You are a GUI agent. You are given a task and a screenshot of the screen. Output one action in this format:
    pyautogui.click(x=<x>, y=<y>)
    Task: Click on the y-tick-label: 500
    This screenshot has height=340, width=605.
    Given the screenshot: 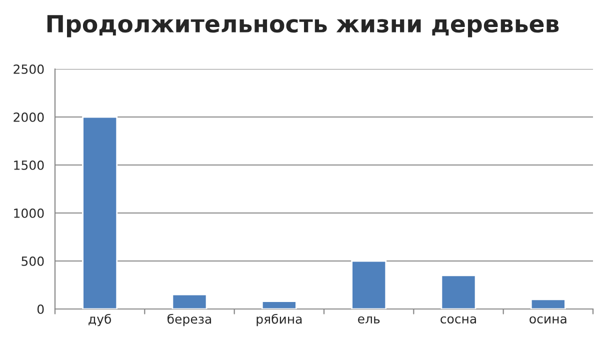 What is the action you would take?
    pyautogui.click(x=33, y=261)
    